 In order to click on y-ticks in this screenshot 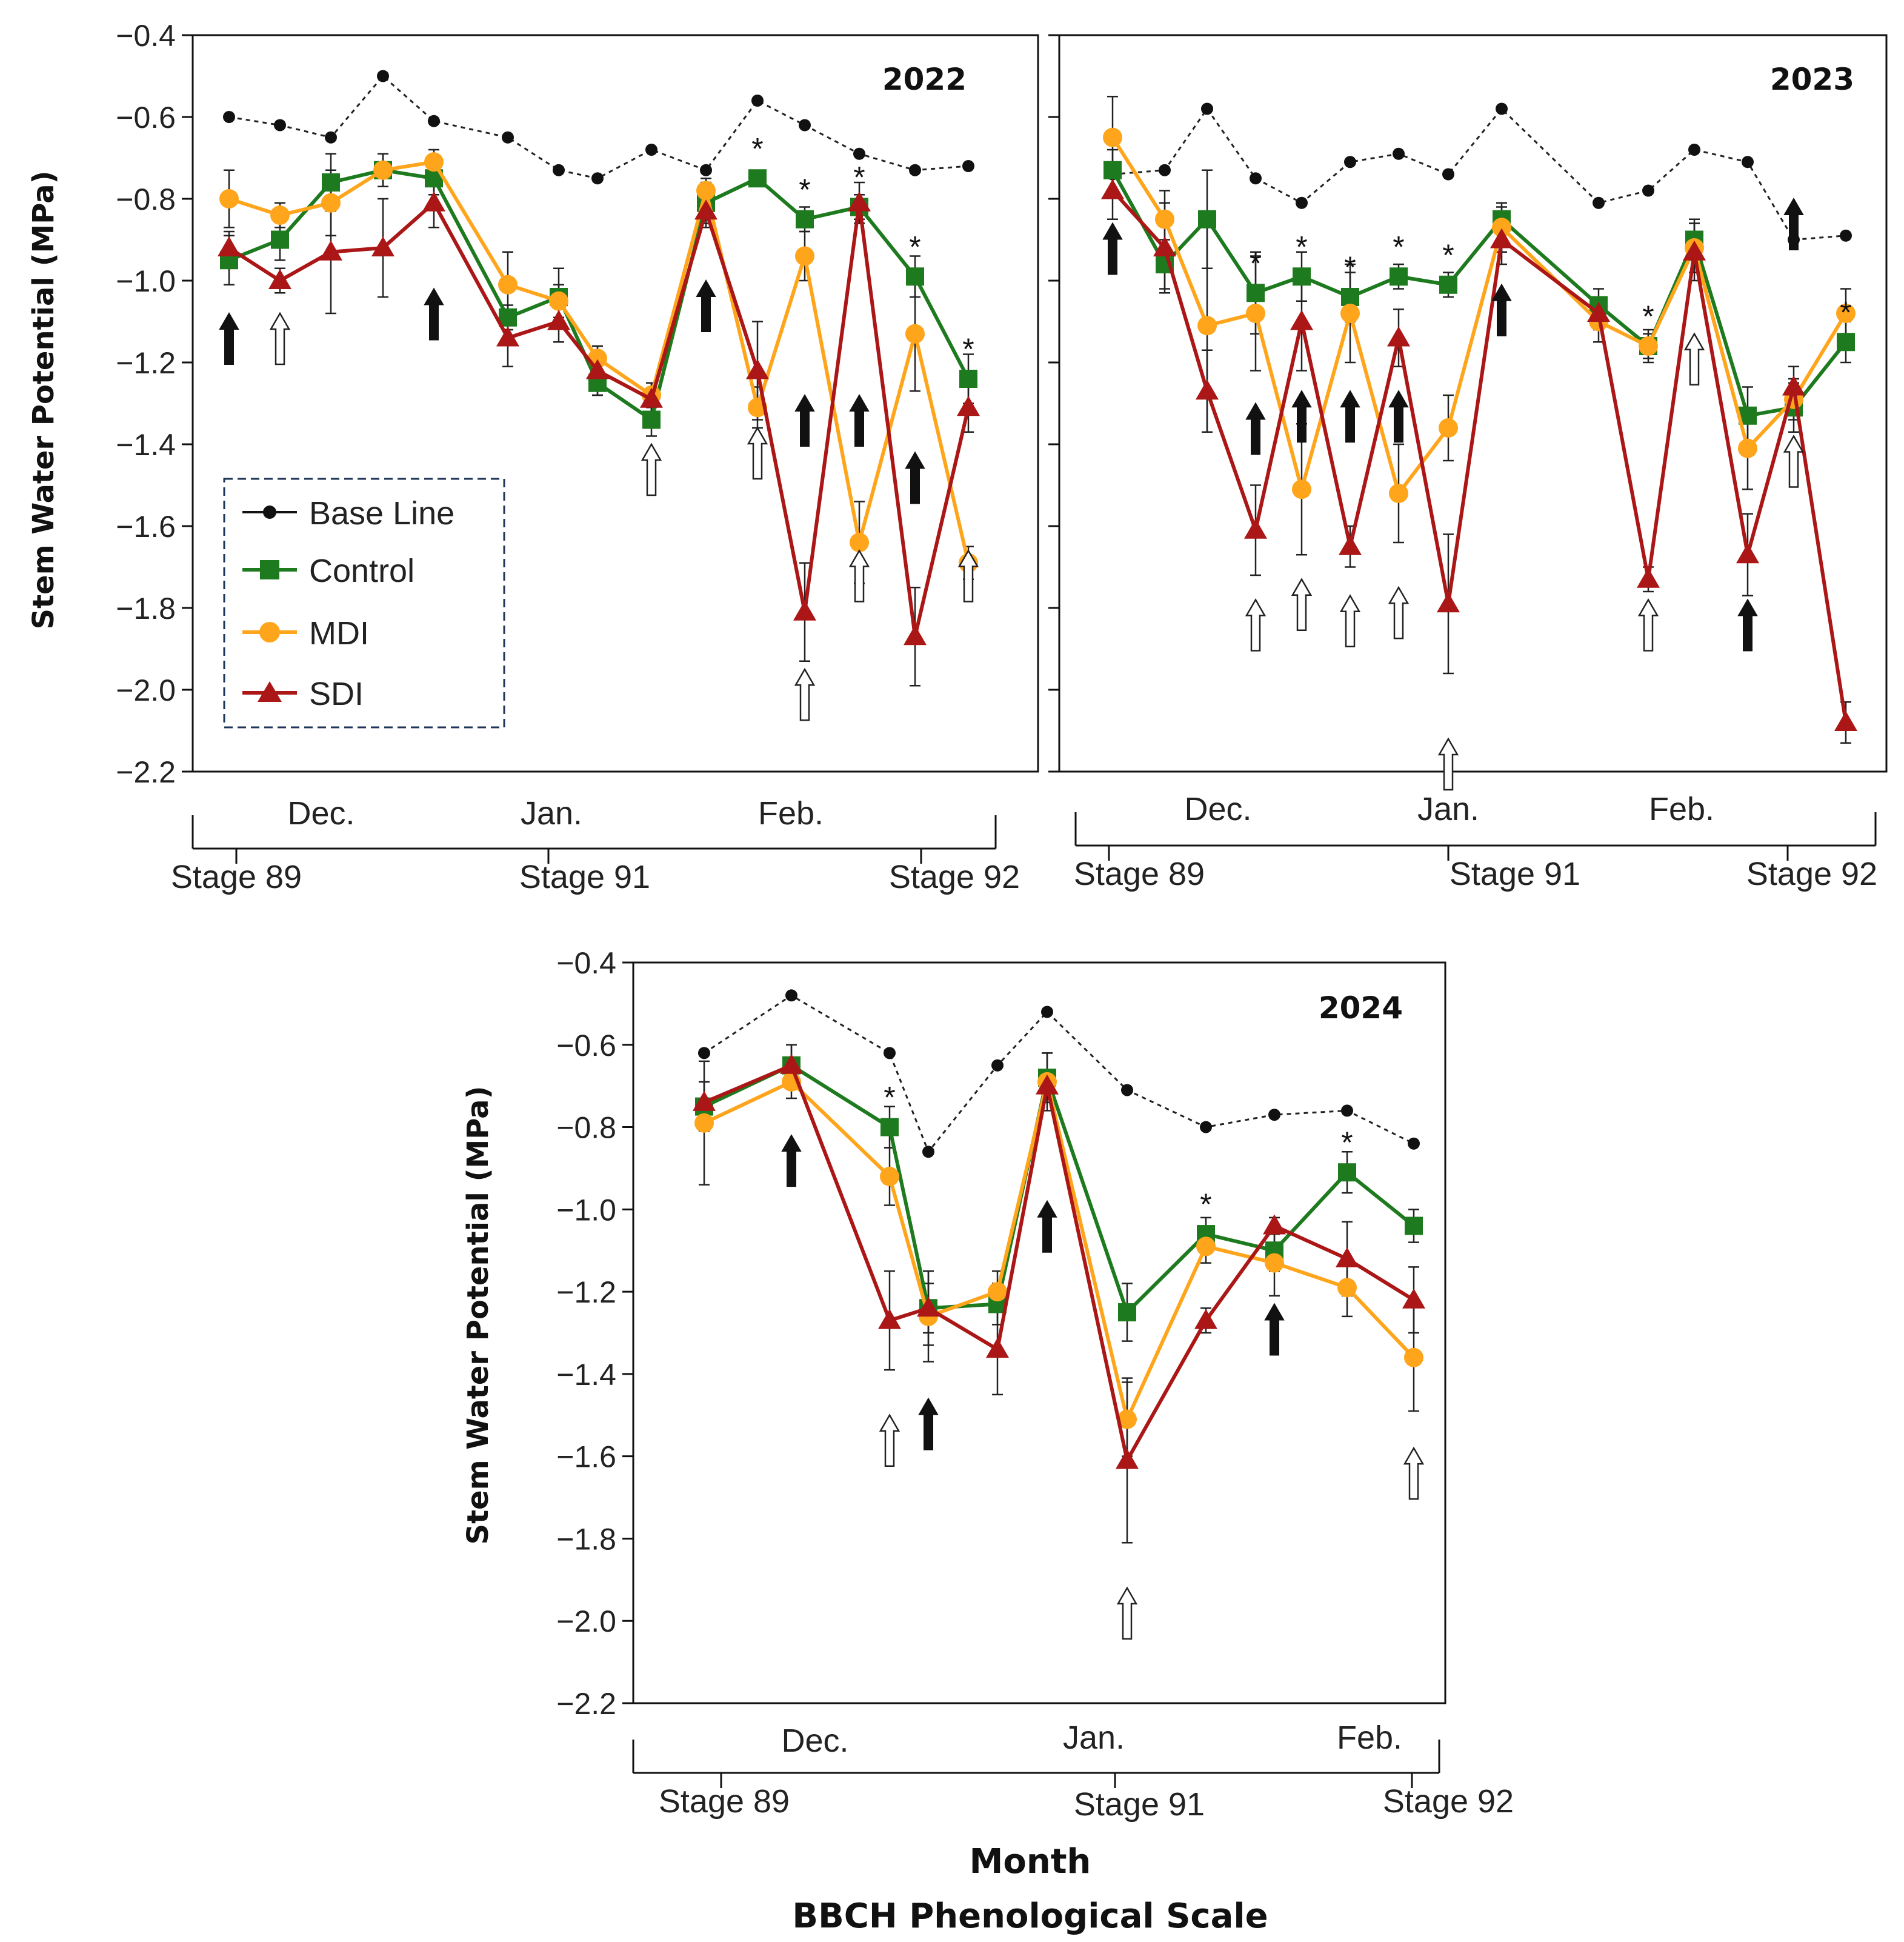, I will do `click(1053, 404)`.